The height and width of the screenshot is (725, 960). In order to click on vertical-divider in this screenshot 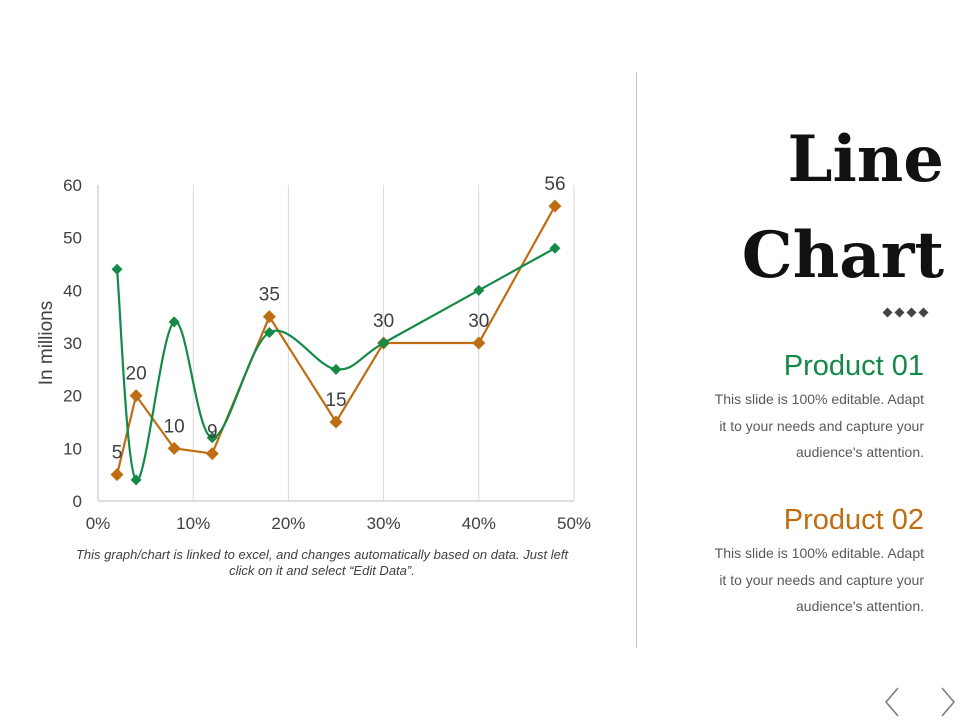, I will do `click(636, 360)`.